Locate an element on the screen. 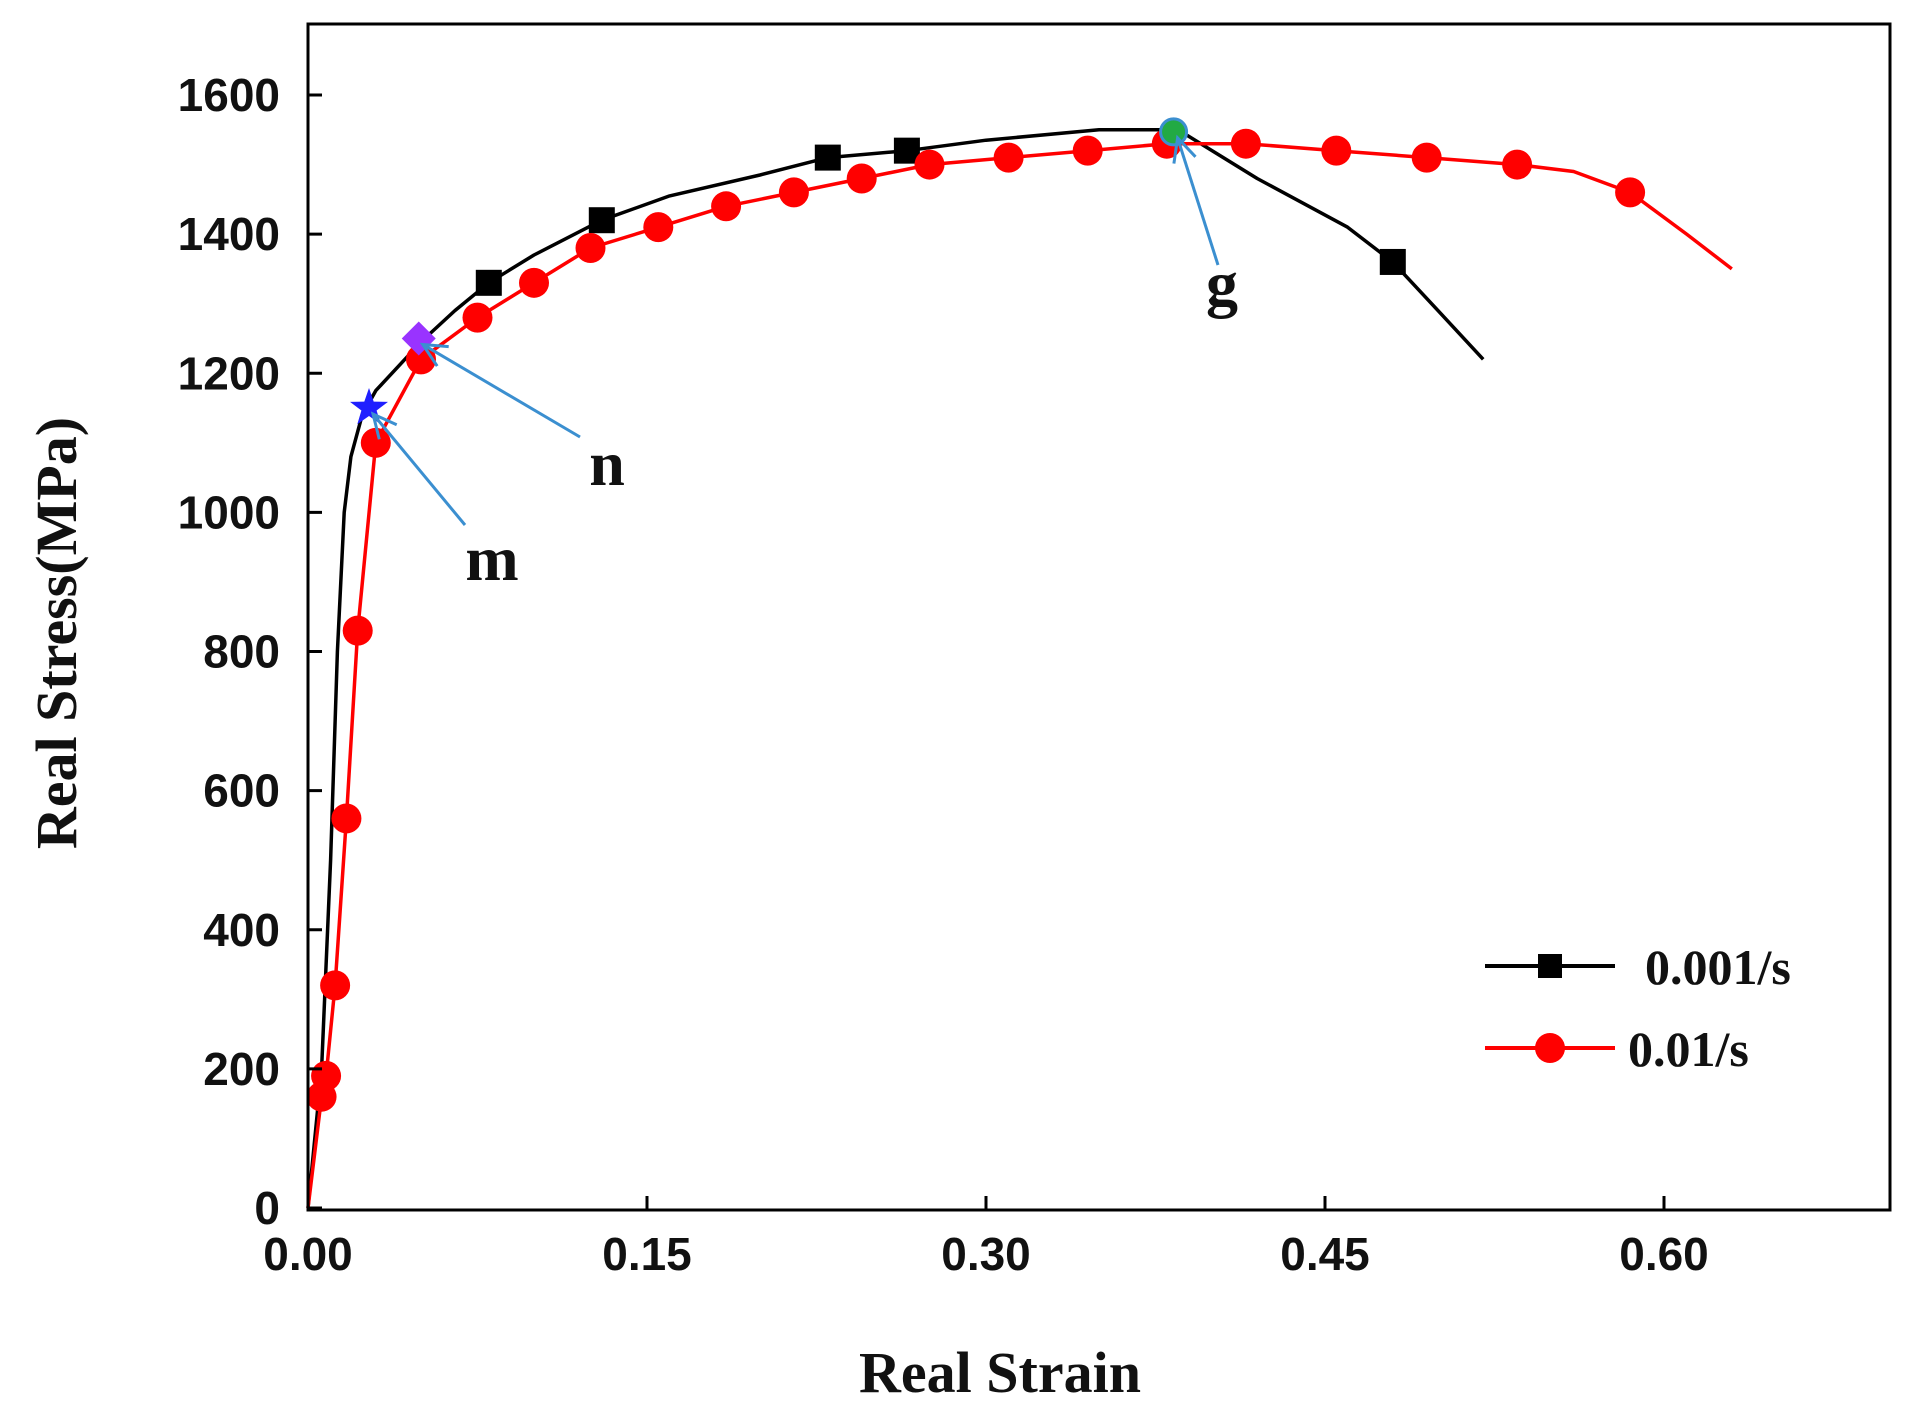  annotation-label-m: m is located at coordinates (491, 558).